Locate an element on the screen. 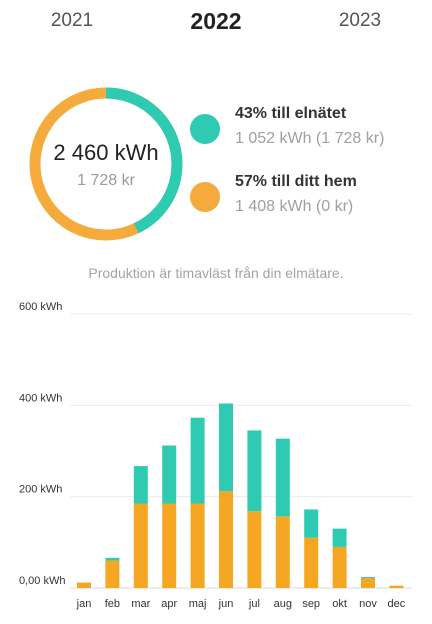 Image resolution: width=432 pixels, height=624 pixels. donut-grid-segment is located at coordinates (106, 164).